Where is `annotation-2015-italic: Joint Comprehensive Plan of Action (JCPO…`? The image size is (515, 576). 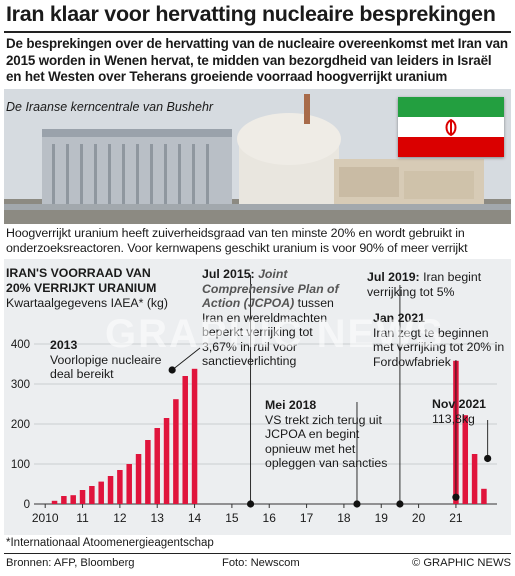 annotation-2015-italic: Joint Comprehensive Plan of Action (JCPO… is located at coordinates (270, 288).